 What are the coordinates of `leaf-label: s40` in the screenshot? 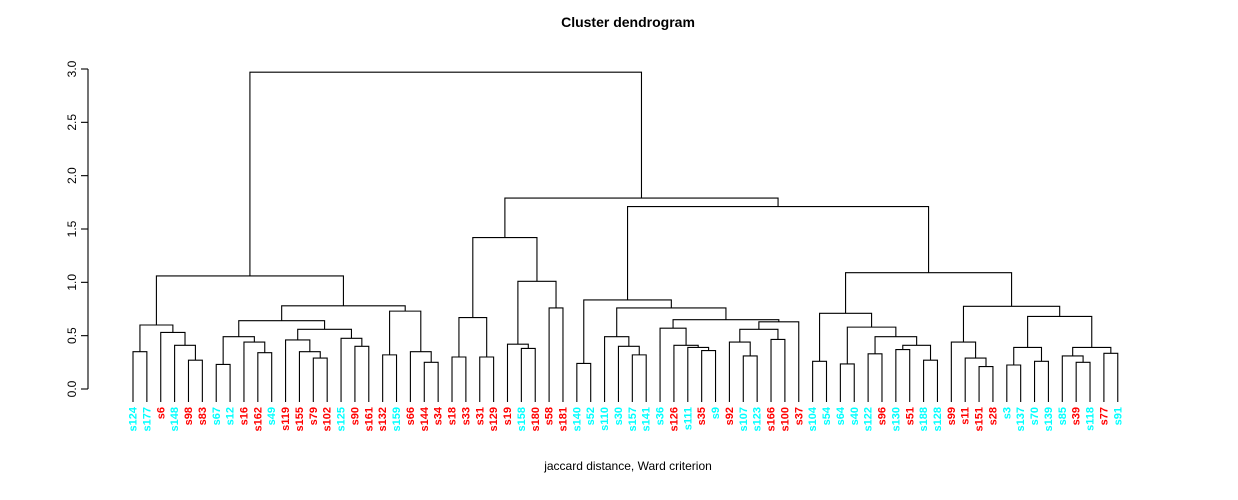 It's located at (855, 416).